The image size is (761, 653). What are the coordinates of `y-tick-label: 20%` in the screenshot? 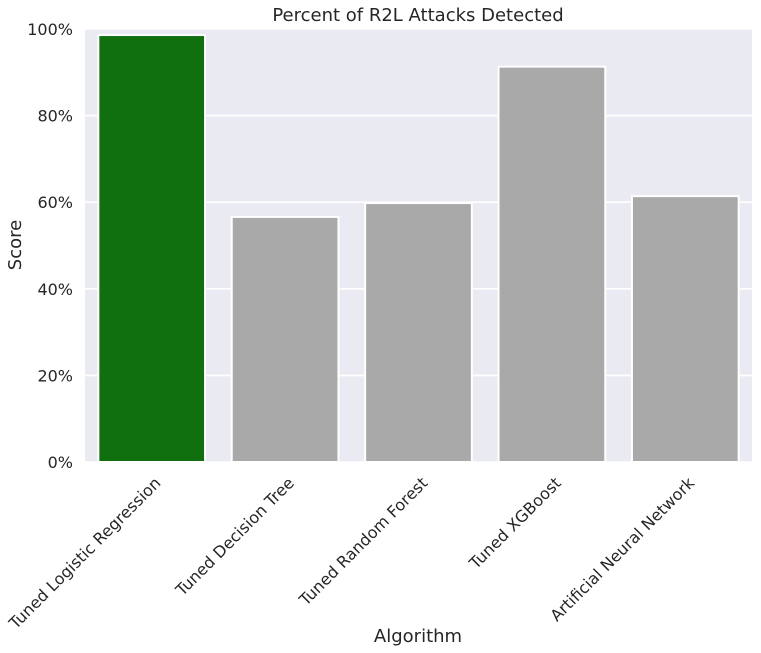 It's located at (55, 375).